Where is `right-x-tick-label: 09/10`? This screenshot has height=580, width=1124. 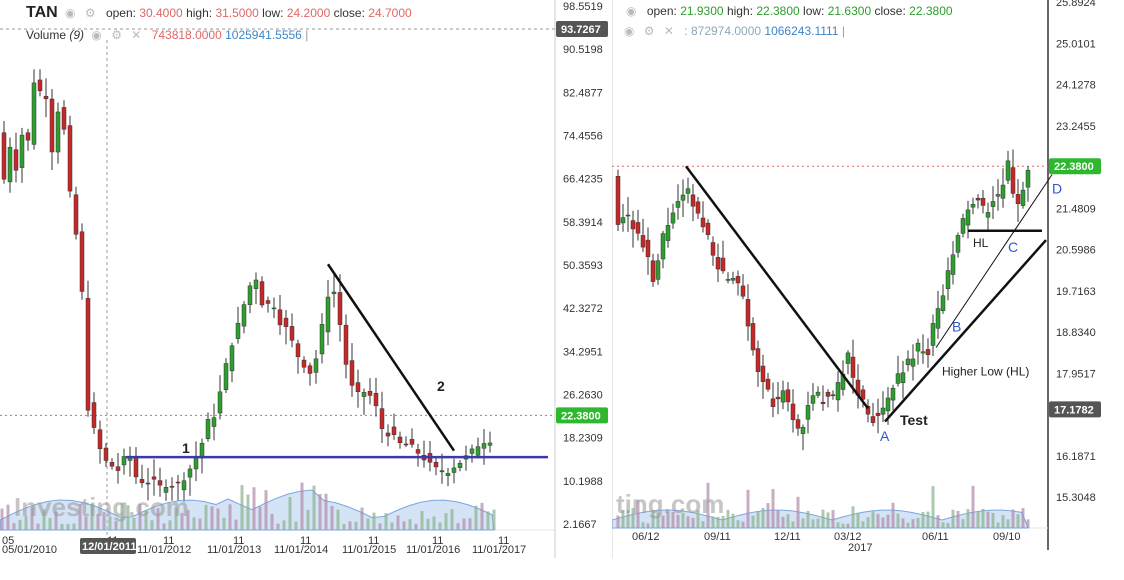
right-x-tick-label: 09/10 is located at coordinates (1007, 537).